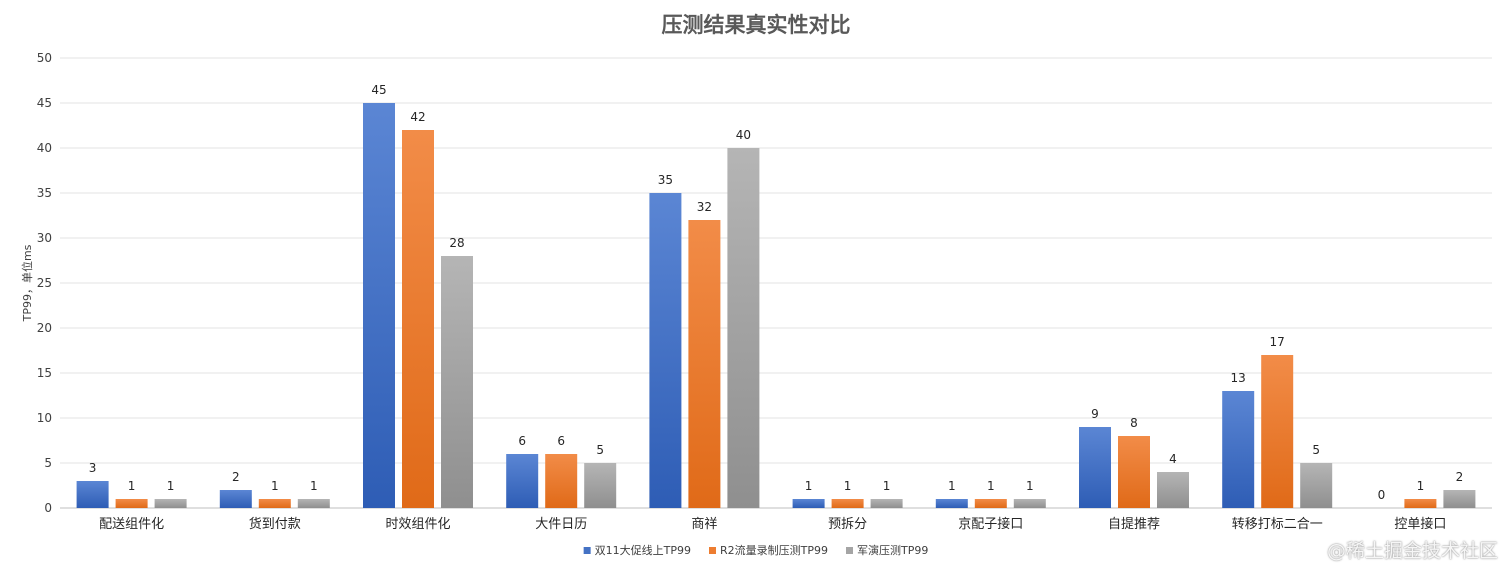  What do you see at coordinates (990, 524) in the screenshot?
I see `x-category-label: 京配子接口` at bounding box center [990, 524].